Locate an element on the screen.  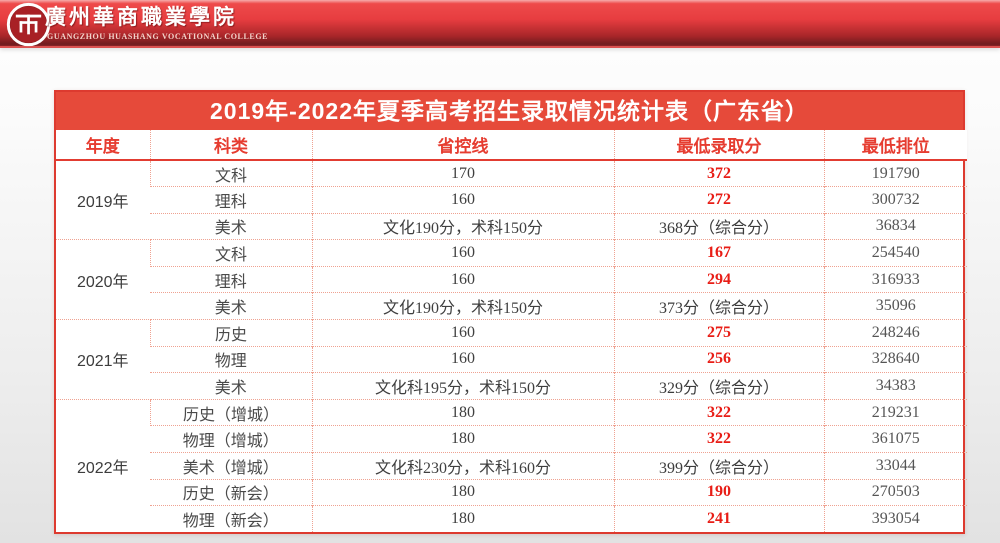
col-header-control-line: 省控线 is located at coordinates (462, 145).